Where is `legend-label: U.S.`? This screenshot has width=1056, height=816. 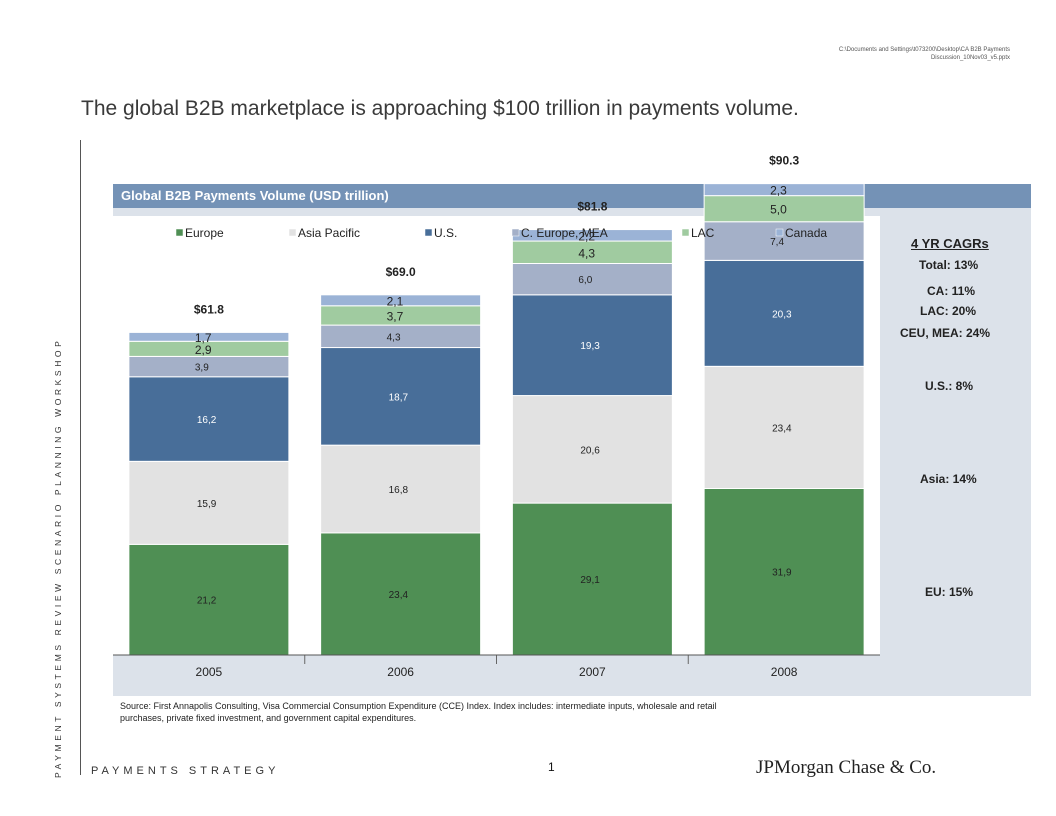 legend-label: U.S. is located at coordinates (445, 233).